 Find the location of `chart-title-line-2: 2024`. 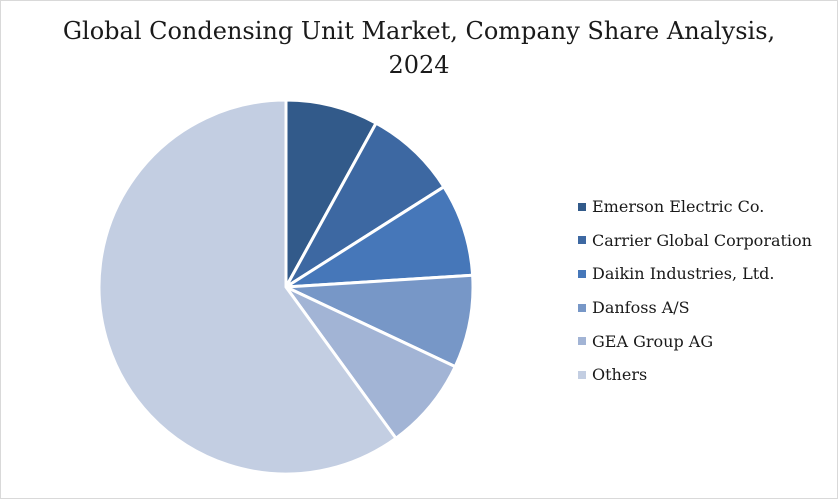

chart-title-line-2: 2024 is located at coordinates (419, 65).